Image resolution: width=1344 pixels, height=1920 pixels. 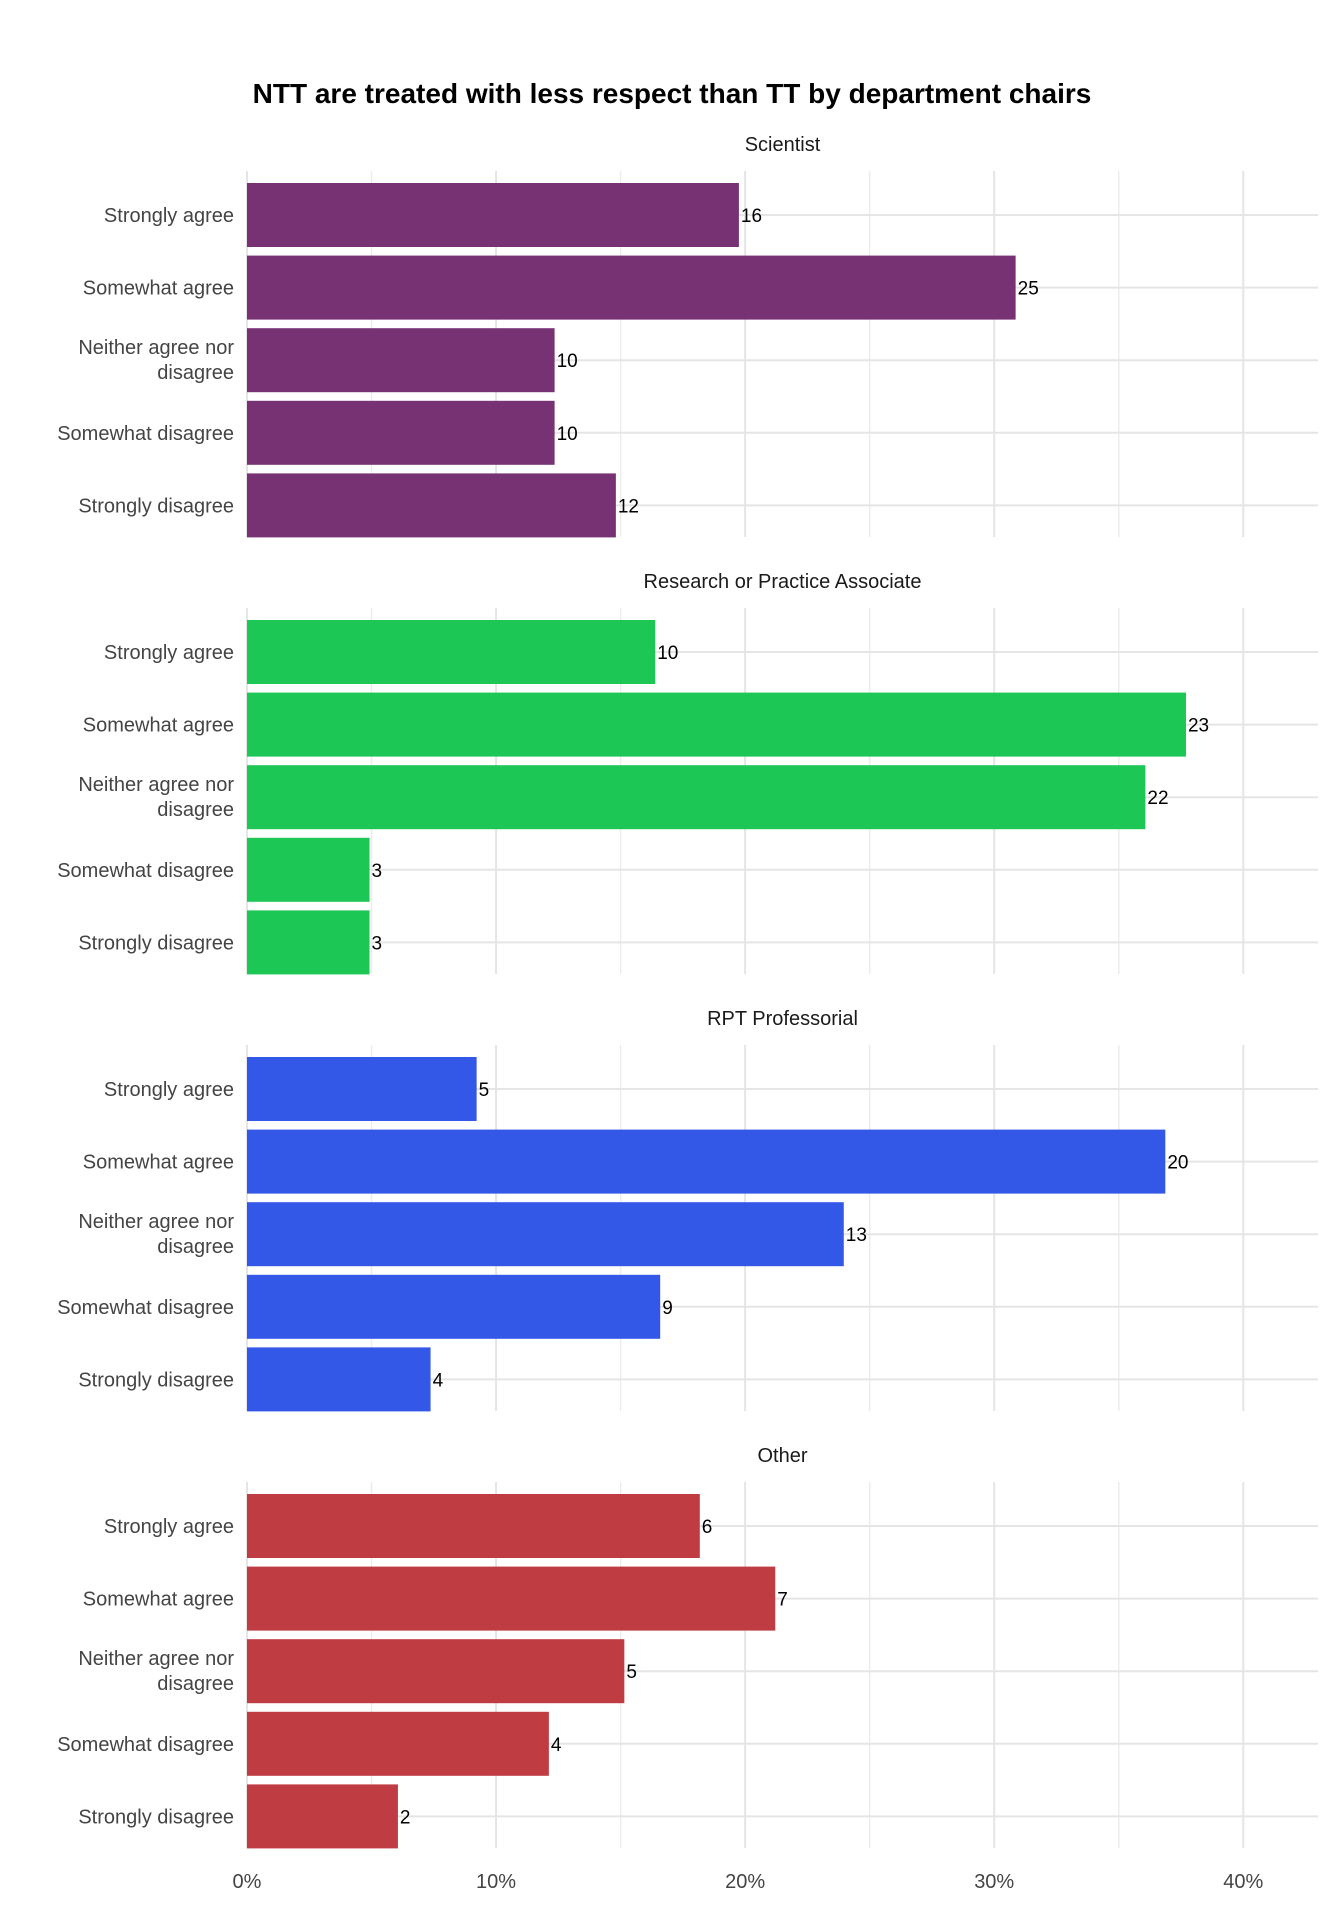 What do you see at coordinates (628, 506) in the screenshot?
I see `bar-count-label: 12` at bounding box center [628, 506].